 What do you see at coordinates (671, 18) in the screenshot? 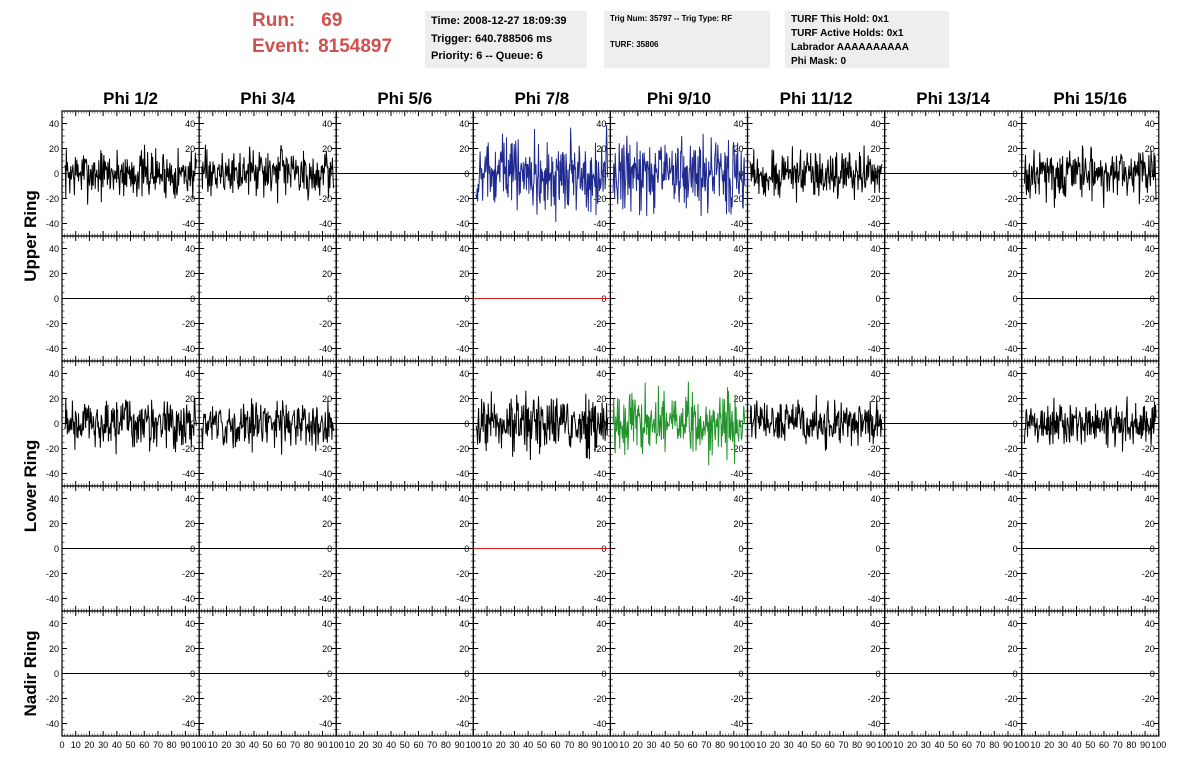
I see `trig-num-text: Trig Num: 35797 -- Trig Type: RF` at bounding box center [671, 18].